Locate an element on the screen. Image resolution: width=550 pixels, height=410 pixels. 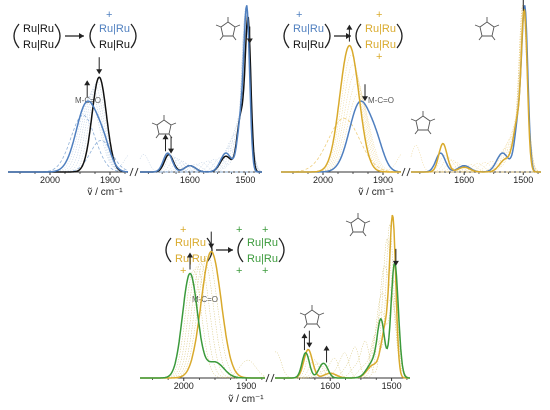
scheme-top-right-ru-c: Ru|Ru is located at coordinates (380, 29).